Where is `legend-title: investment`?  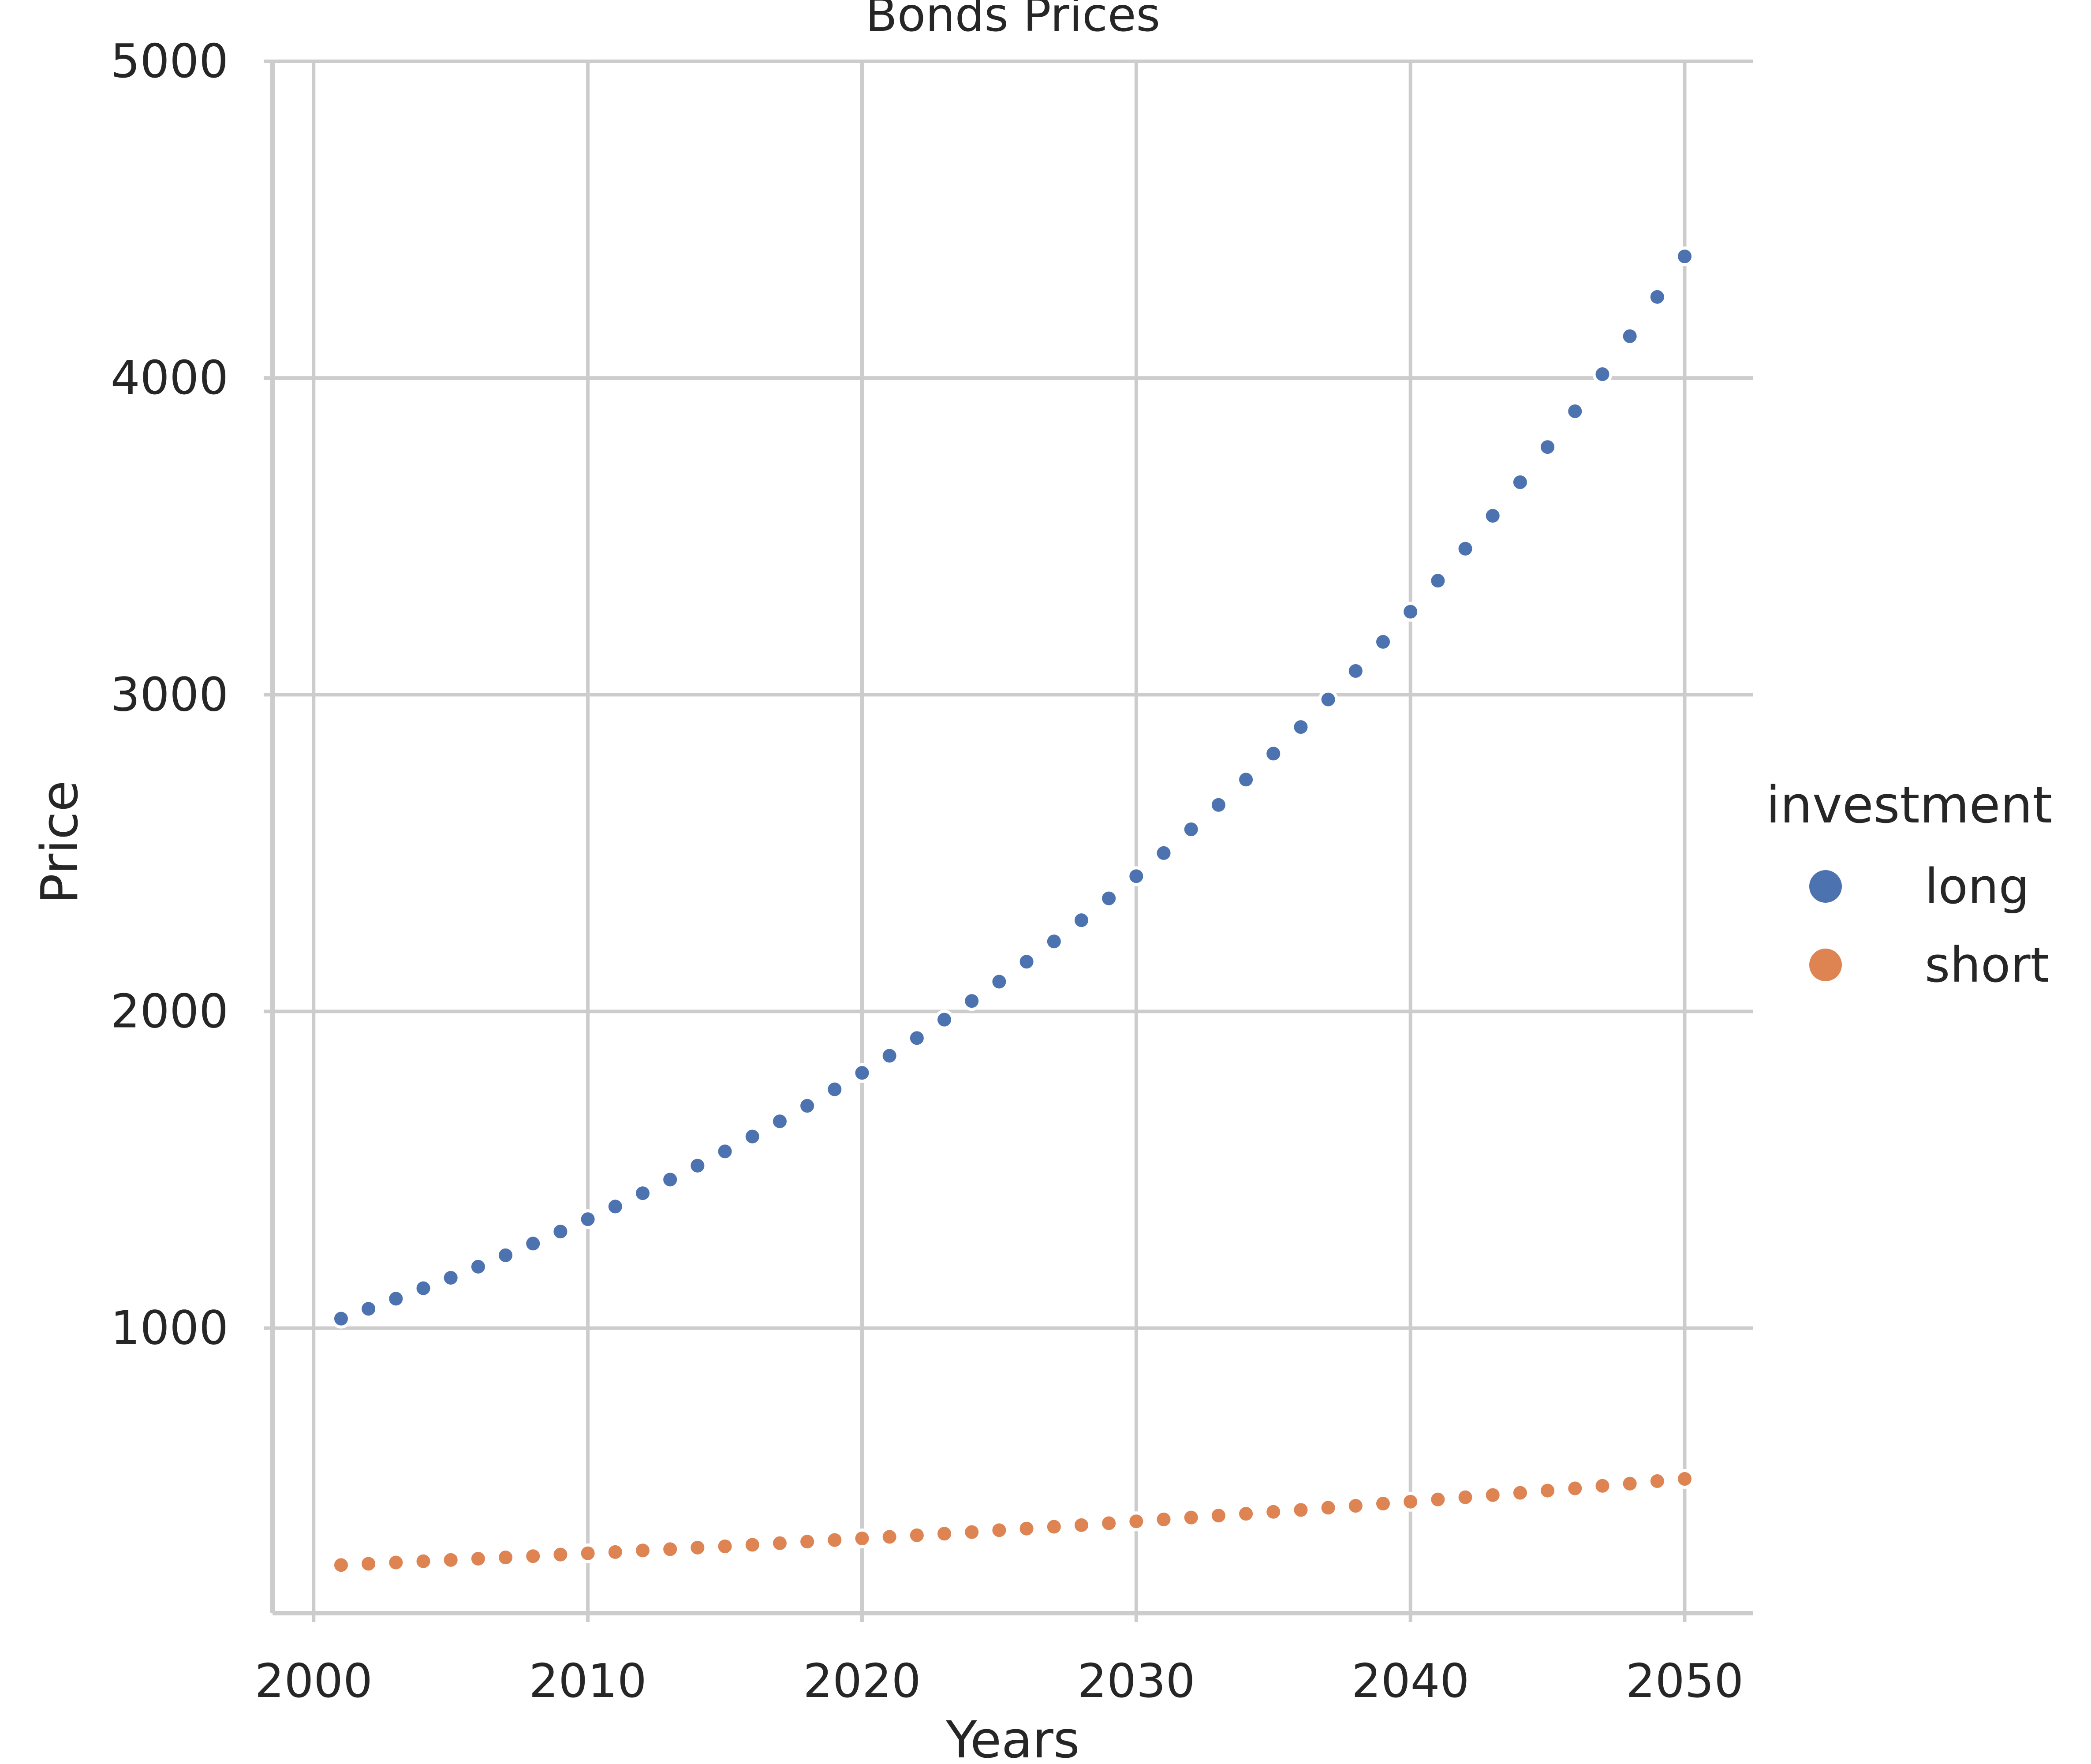
legend-title: investment is located at coordinates (1909, 805).